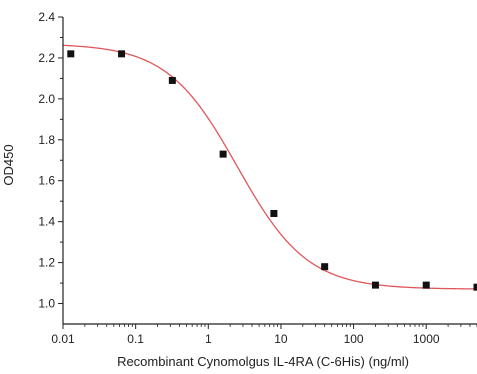 Image resolution: width=477 pixels, height=374 pixels. Describe the element at coordinates (46, 181) in the screenshot. I see `y-tick-label: 1.6` at that location.